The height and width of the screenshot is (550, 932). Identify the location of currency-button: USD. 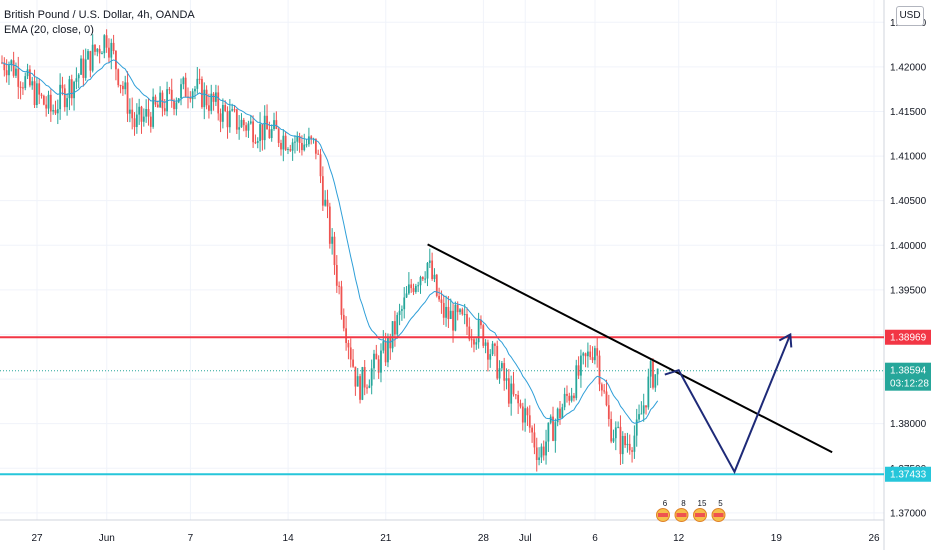
(910, 16).